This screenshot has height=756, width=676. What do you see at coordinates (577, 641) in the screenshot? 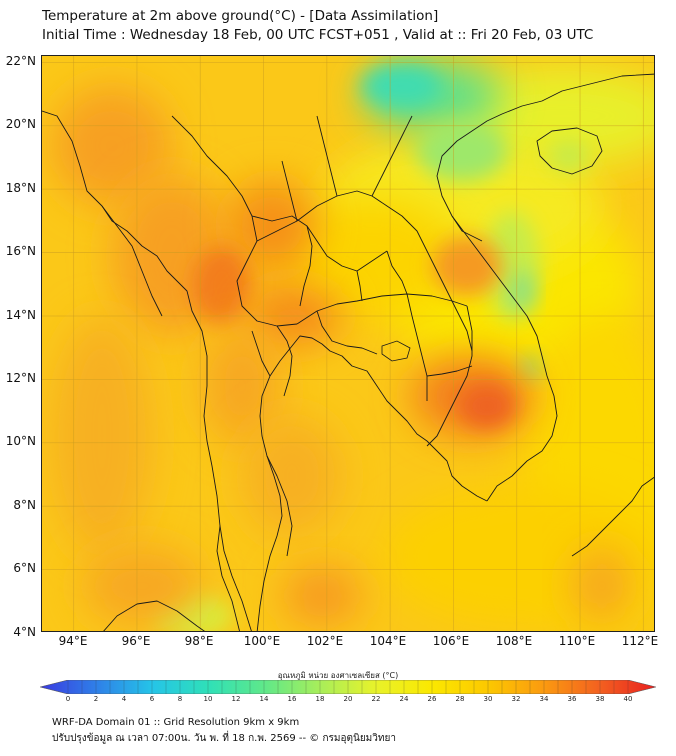
I see `lon-label: 110°E` at bounding box center [577, 641].